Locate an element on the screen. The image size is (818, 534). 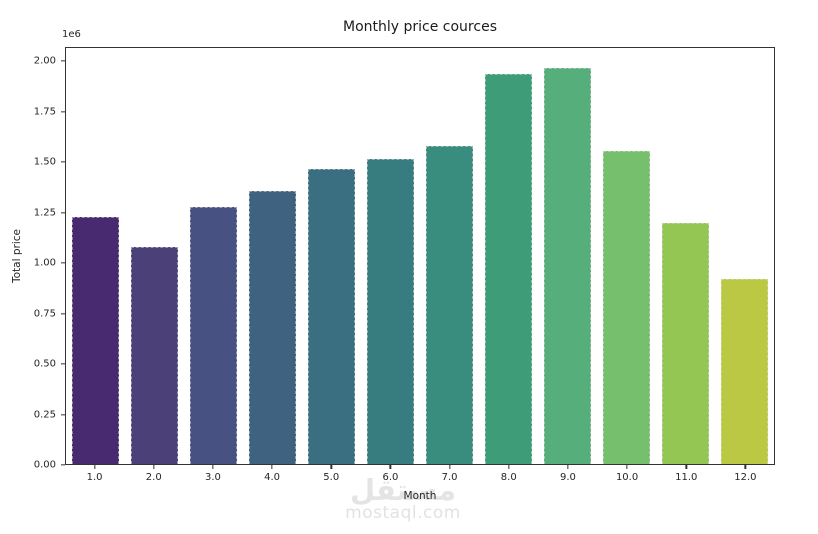
bar-month-2.0 is located at coordinates (154, 355).